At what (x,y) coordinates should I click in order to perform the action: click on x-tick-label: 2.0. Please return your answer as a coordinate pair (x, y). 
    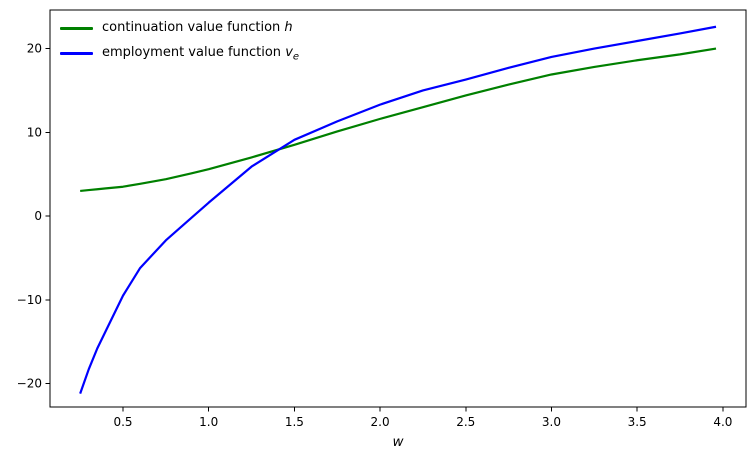
    Looking at the image, I should click on (380, 422).